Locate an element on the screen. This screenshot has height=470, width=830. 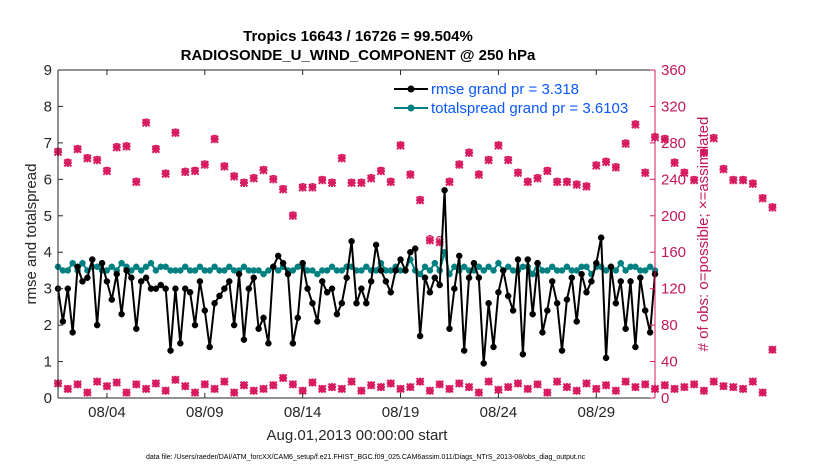
x-tick-label: 08/14 is located at coordinates (303, 412).